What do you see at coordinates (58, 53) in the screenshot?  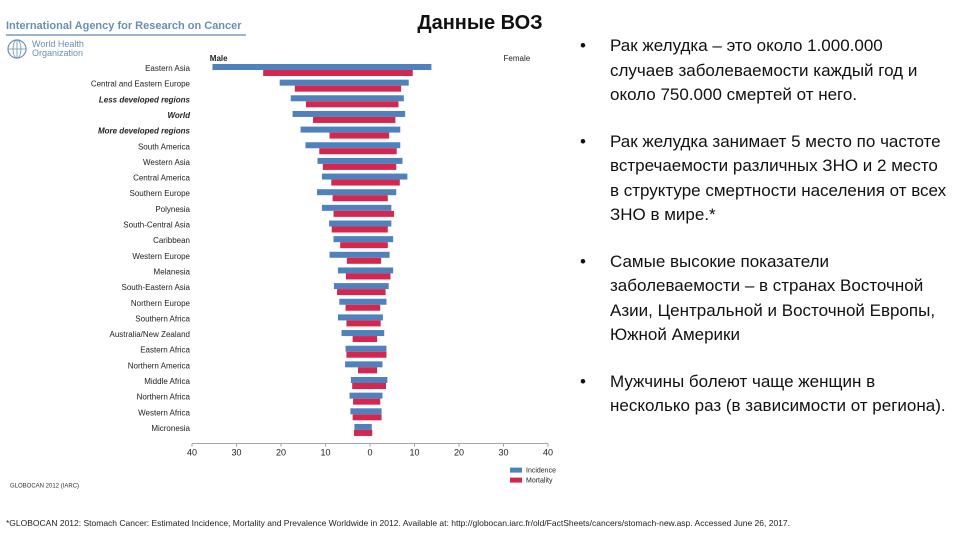 I see `who-line-2: Organization` at bounding box center [58, 53].